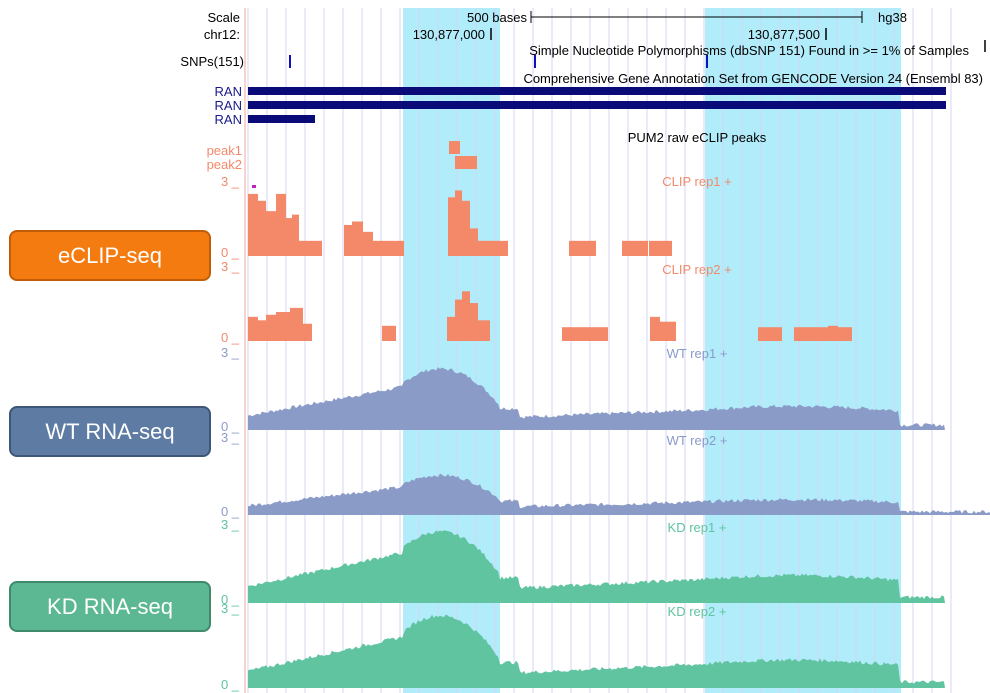 The height and width of the screenshot is (693, 990). What do you see at coordinates (212, 61) in the screenshot?
I see `snp-track-label: SNPs(151)` at bounding box center [212, 61].